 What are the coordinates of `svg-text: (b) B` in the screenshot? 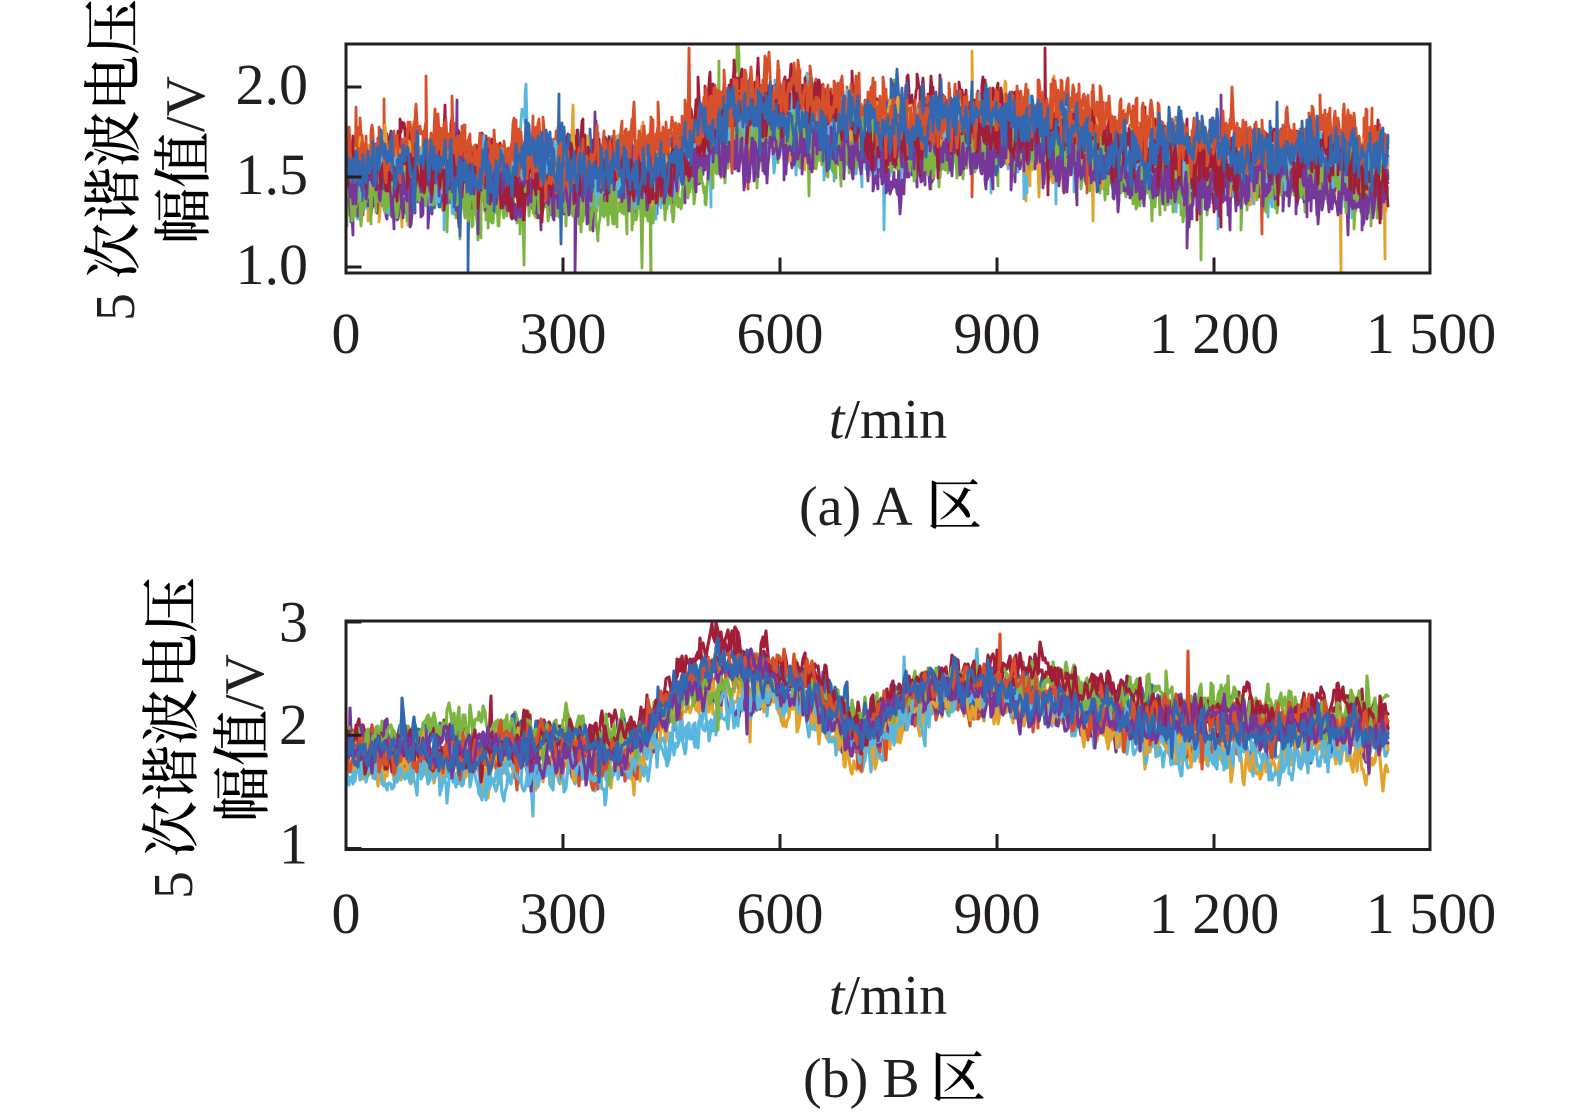 It's located at (861, 1079).